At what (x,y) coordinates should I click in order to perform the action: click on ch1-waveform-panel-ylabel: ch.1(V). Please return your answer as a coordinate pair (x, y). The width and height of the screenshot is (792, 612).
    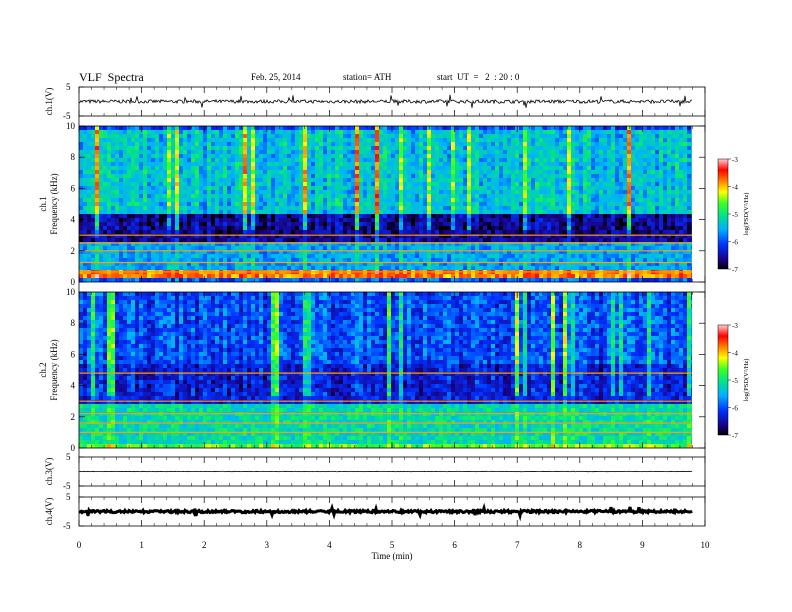
    Looking at the image, I should click on (49, 102).